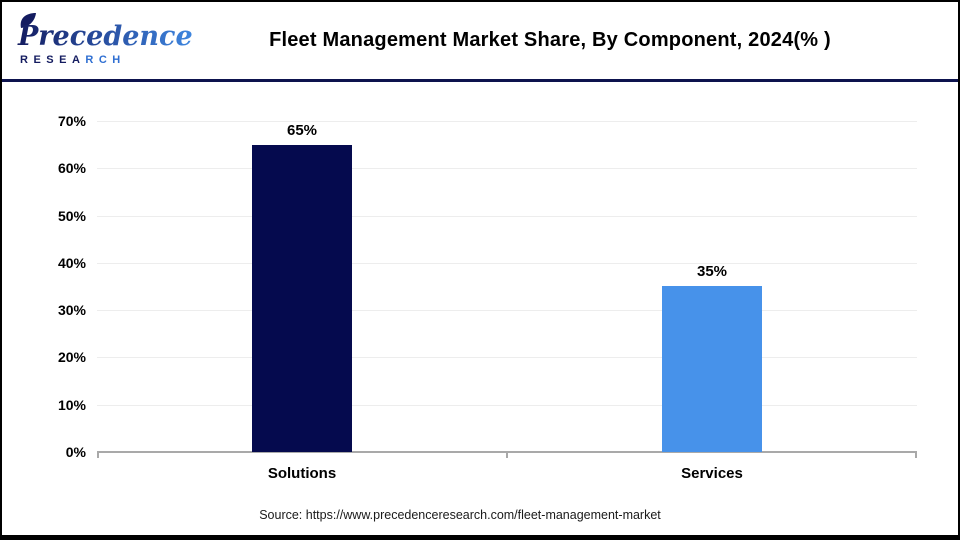 The height and width of the screenshot is (540, 960). I want to click on y-axis-tick-label: 10%, so click(71, 404).